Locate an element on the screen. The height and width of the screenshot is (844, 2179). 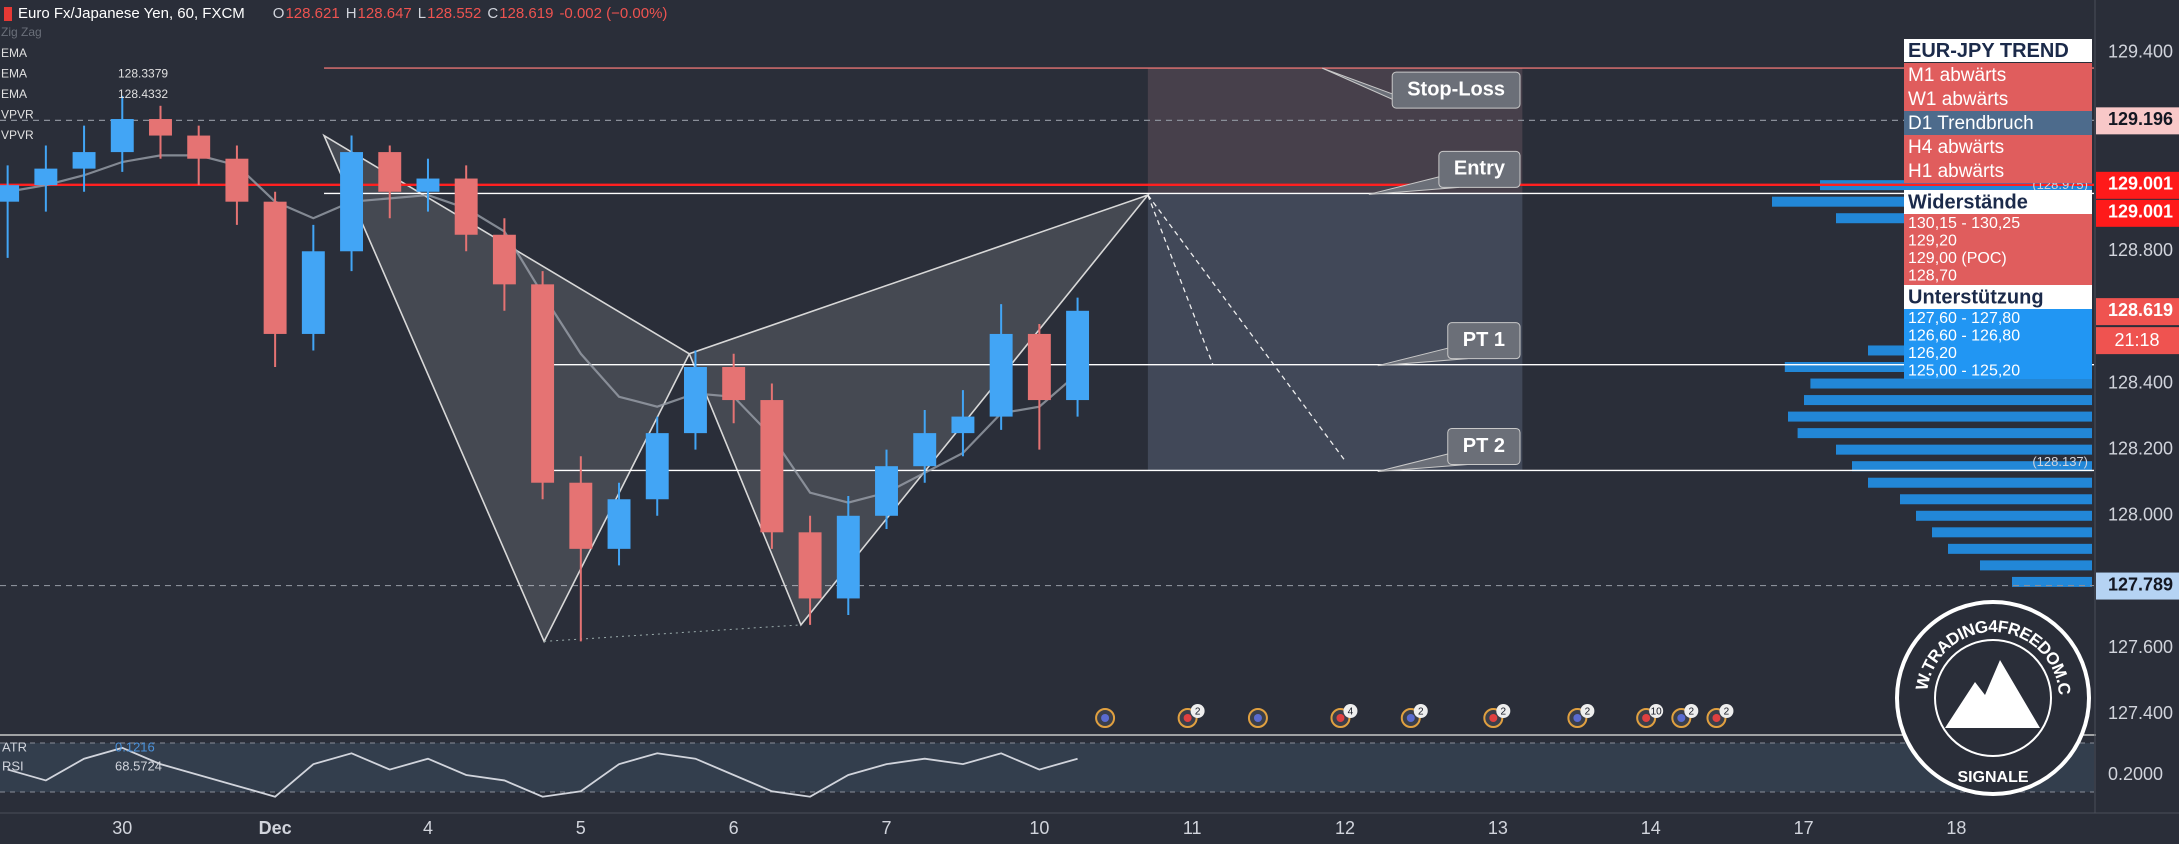
event-count: 4 is located at coordinates (1351, 712).